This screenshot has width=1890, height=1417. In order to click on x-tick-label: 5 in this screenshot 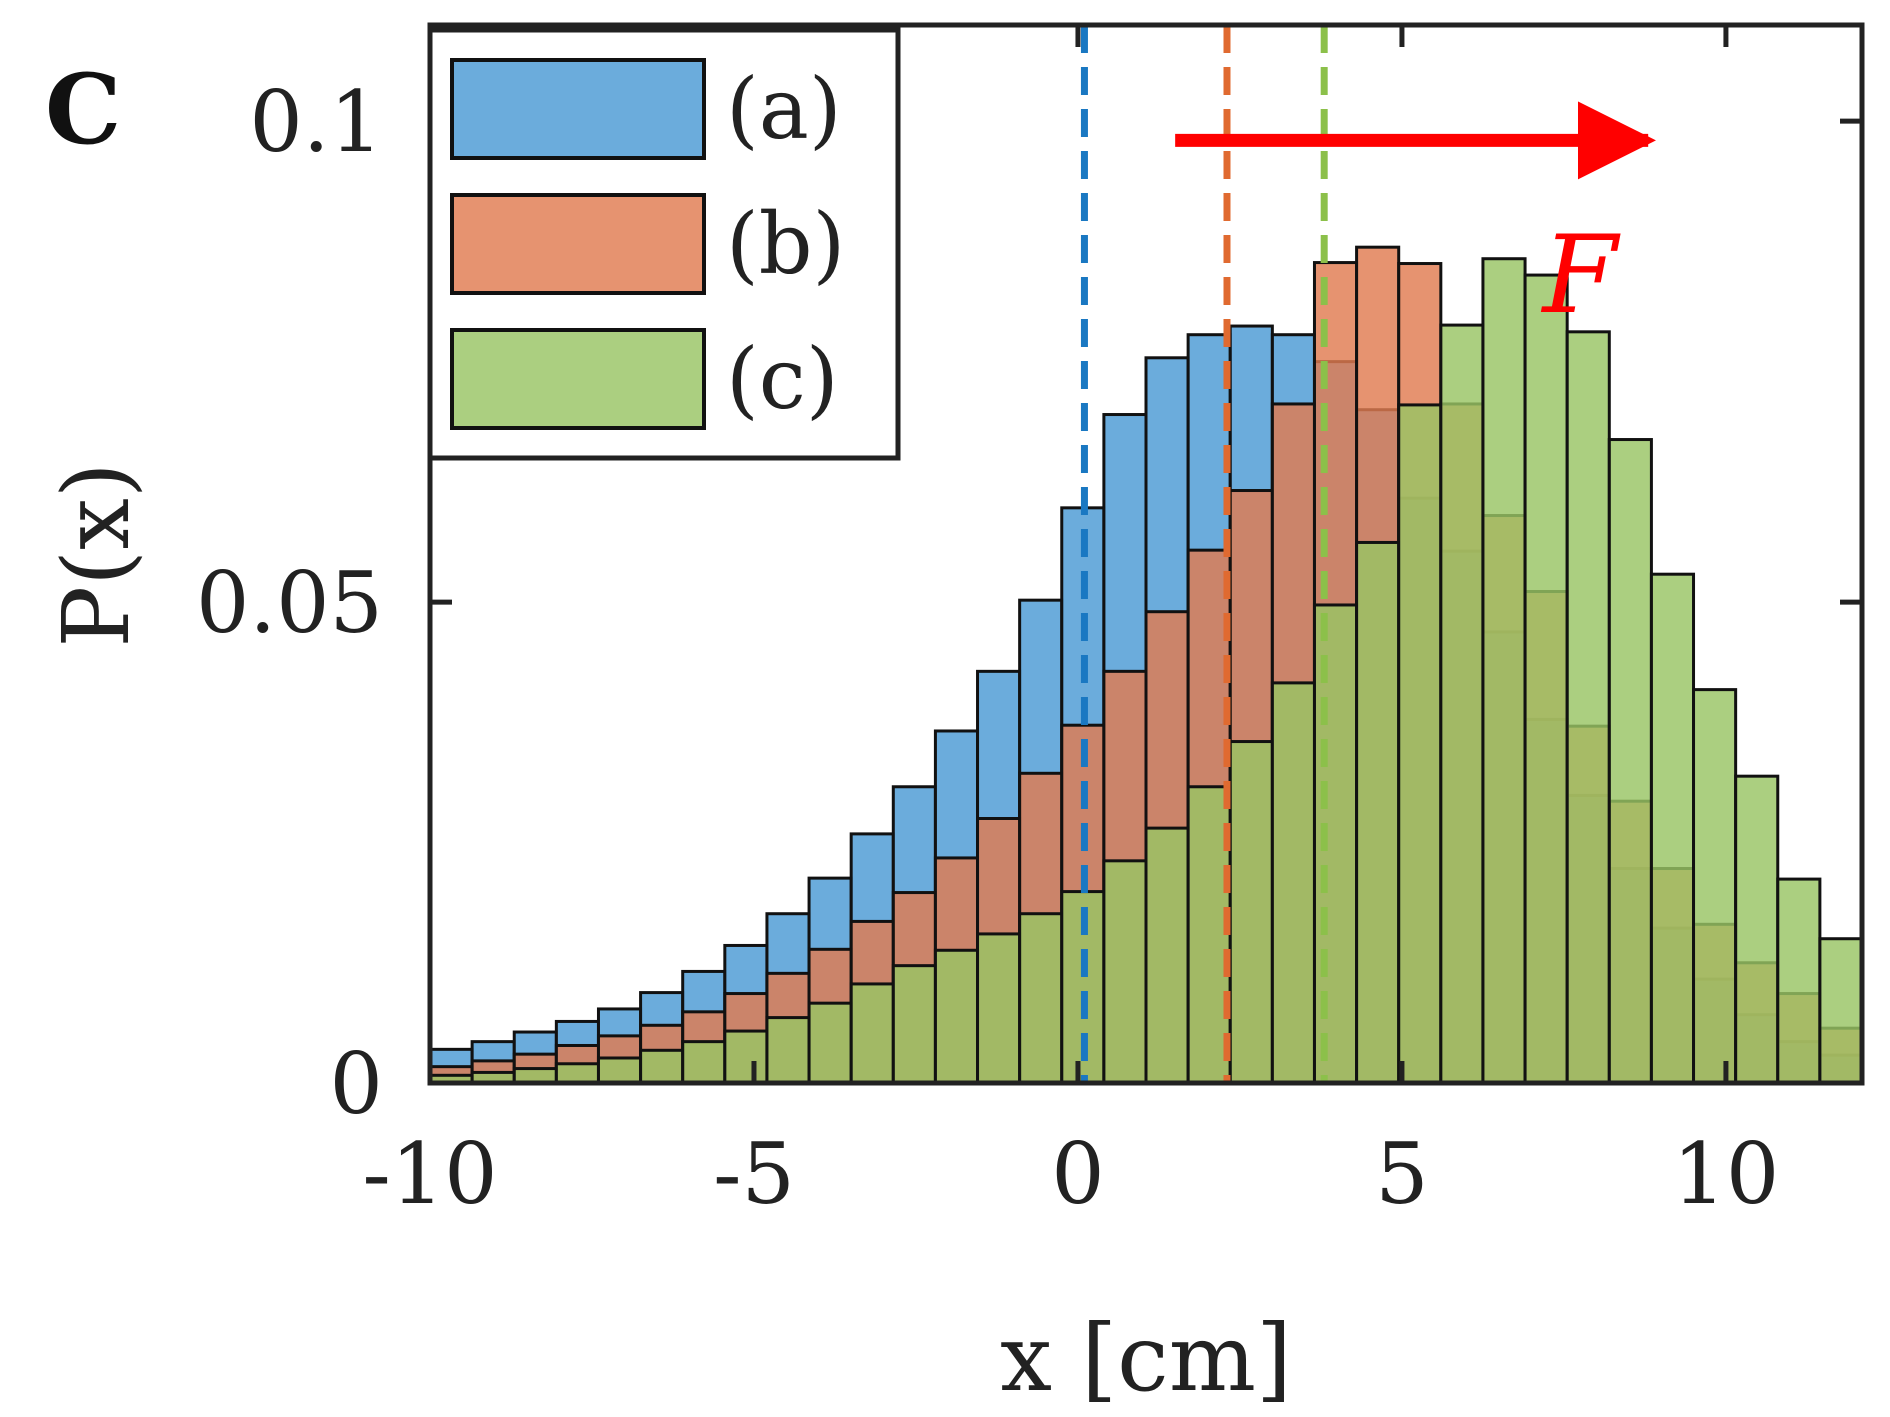, I will do `click(1401, 1174)`.